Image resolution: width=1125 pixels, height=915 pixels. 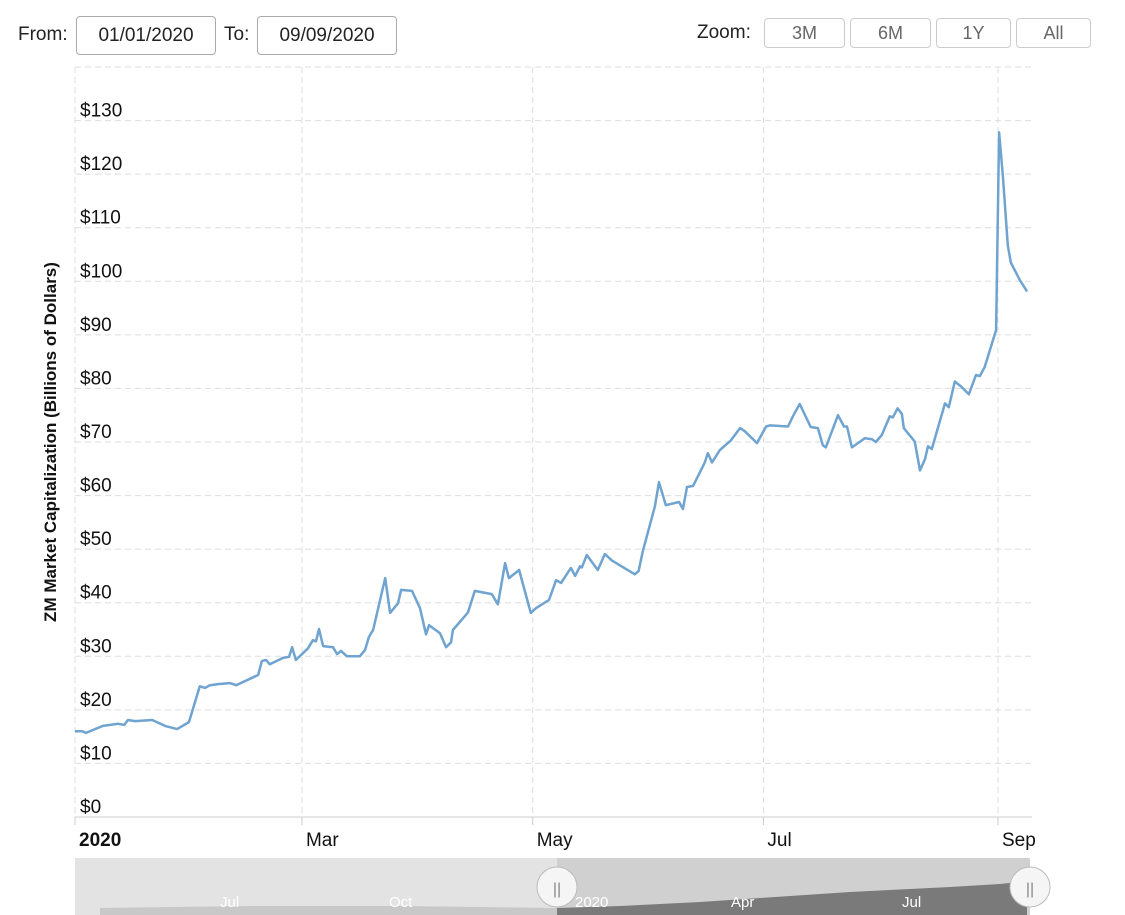 What do you see at coordinates (96, 593) in the screenshot?
I see `y-tick-label: $40` at bounding box center [96, 593].